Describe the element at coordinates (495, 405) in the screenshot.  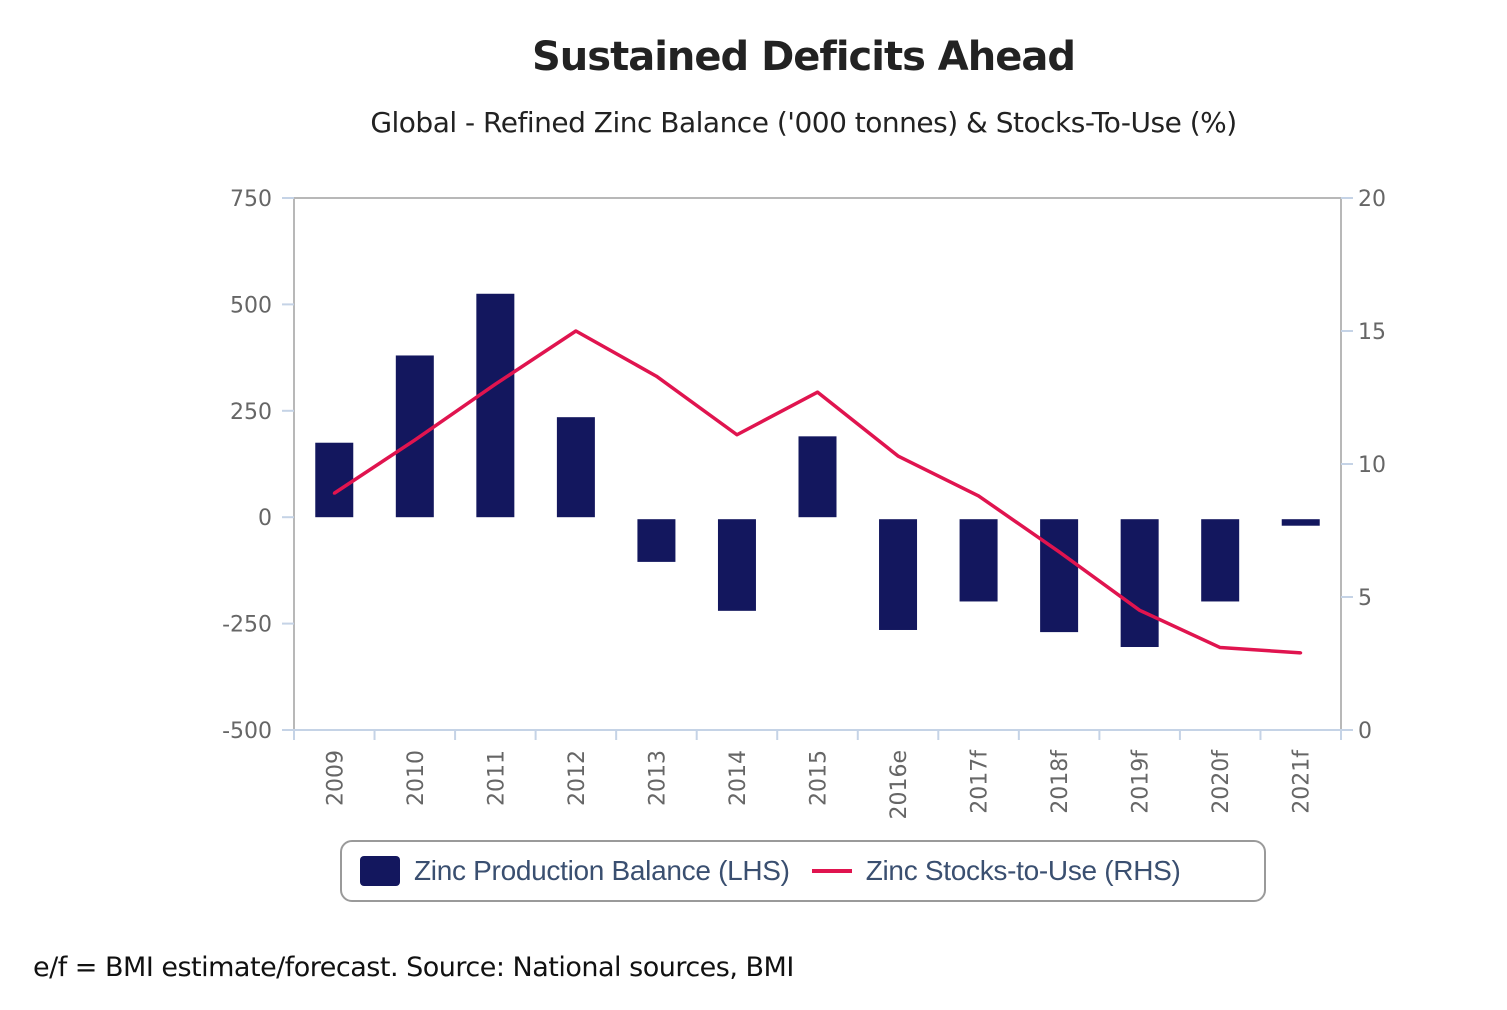
I see `bar-2011` at that location.